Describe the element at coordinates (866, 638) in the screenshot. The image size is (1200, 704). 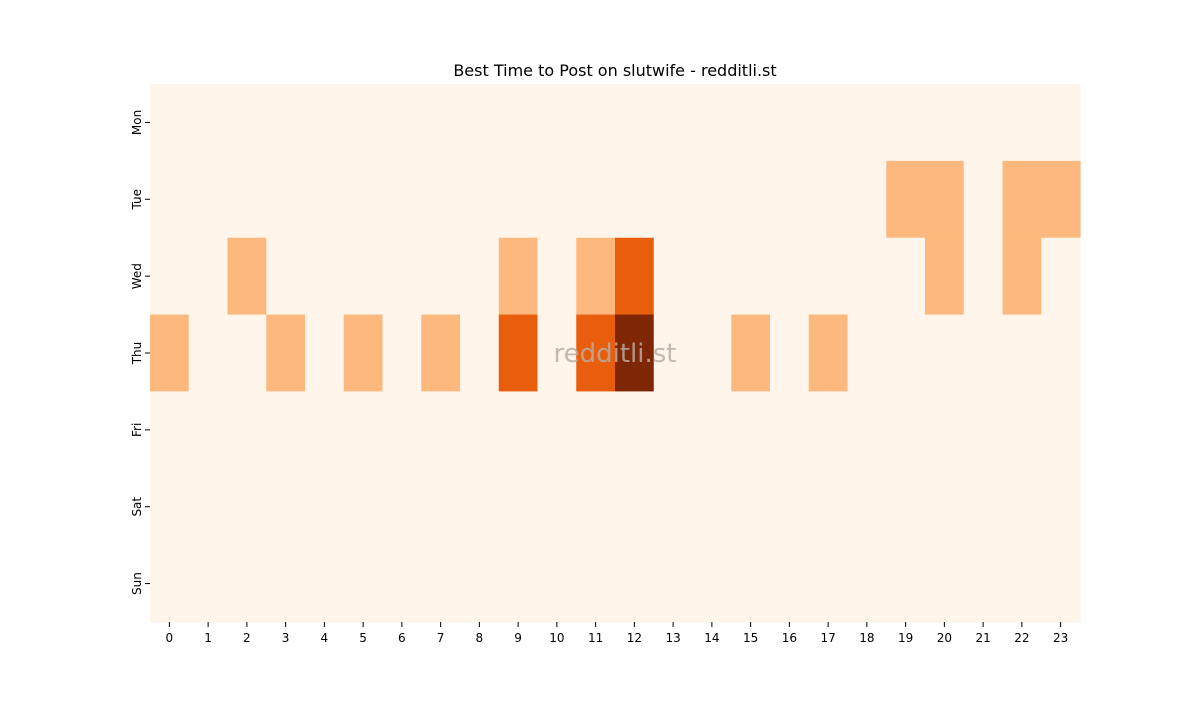
I see `x-tick-label: 18` at that location.